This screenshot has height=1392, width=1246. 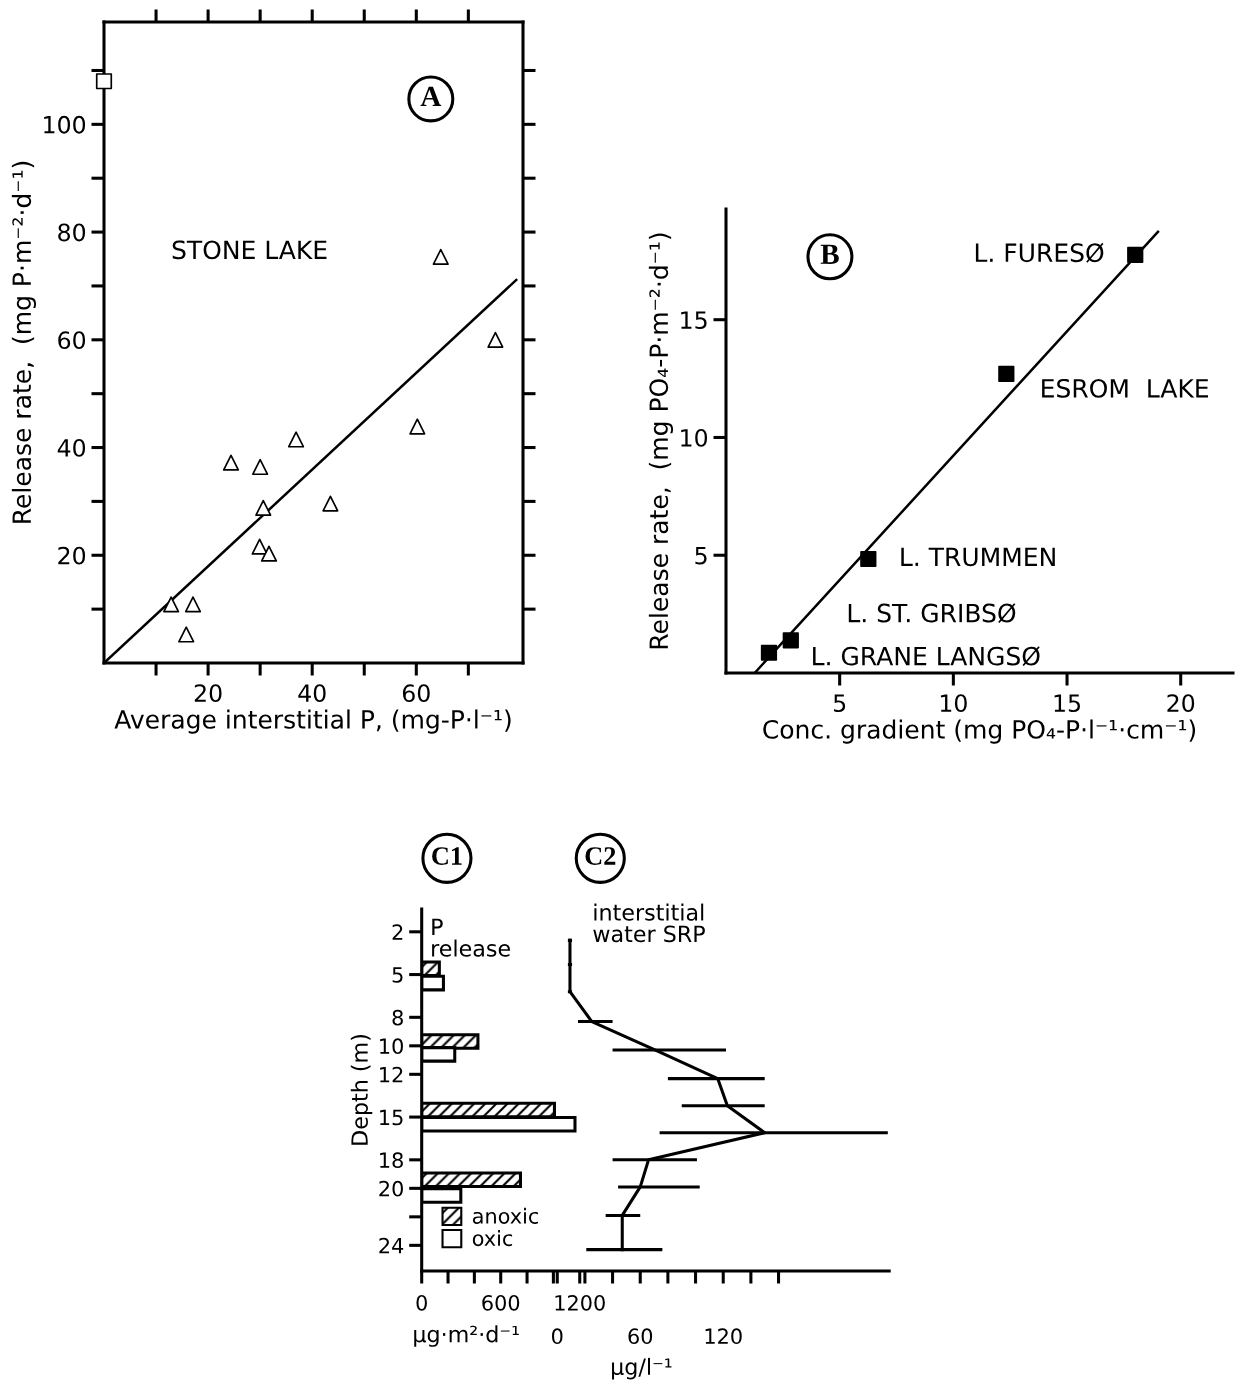 I want to click on y-tick-label: 100, so click(x=65, y=124).